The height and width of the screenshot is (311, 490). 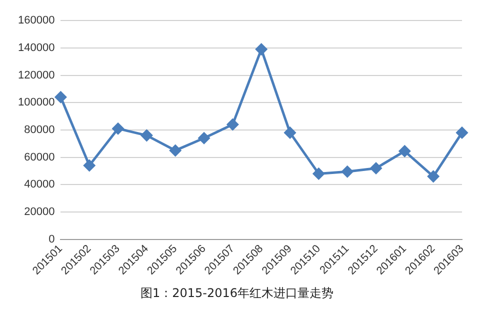 What do you see at coordinates (36, 75) in the screenshot?
I see `y-tick-label: 120000` at bounding box center [36, 75].